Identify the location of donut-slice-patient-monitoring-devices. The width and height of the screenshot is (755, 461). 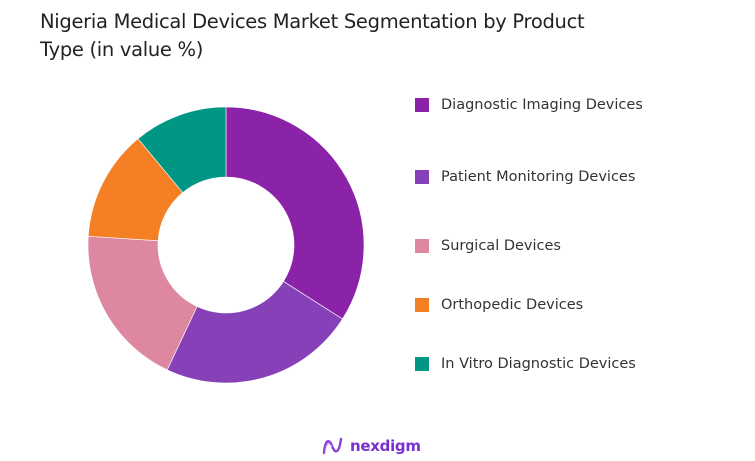
(254, 332).